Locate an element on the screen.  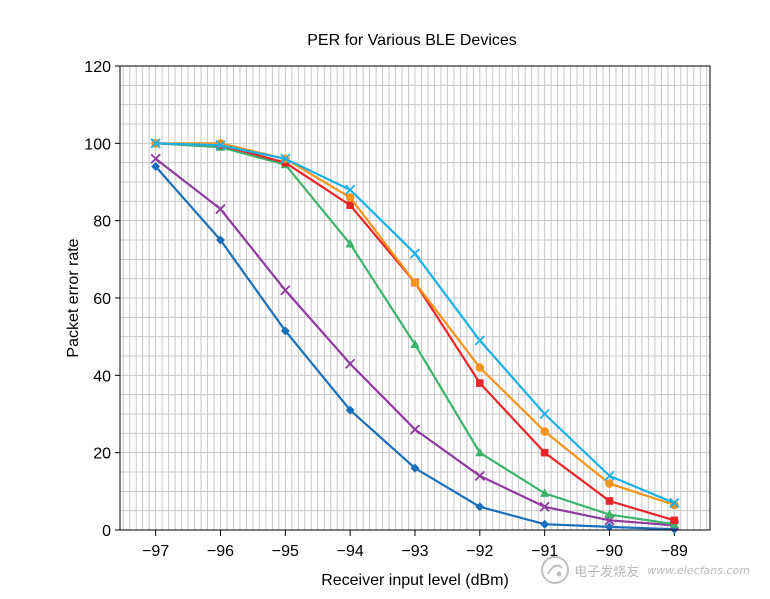
x-tick-label: −89 is located at coordinates (674, 551).